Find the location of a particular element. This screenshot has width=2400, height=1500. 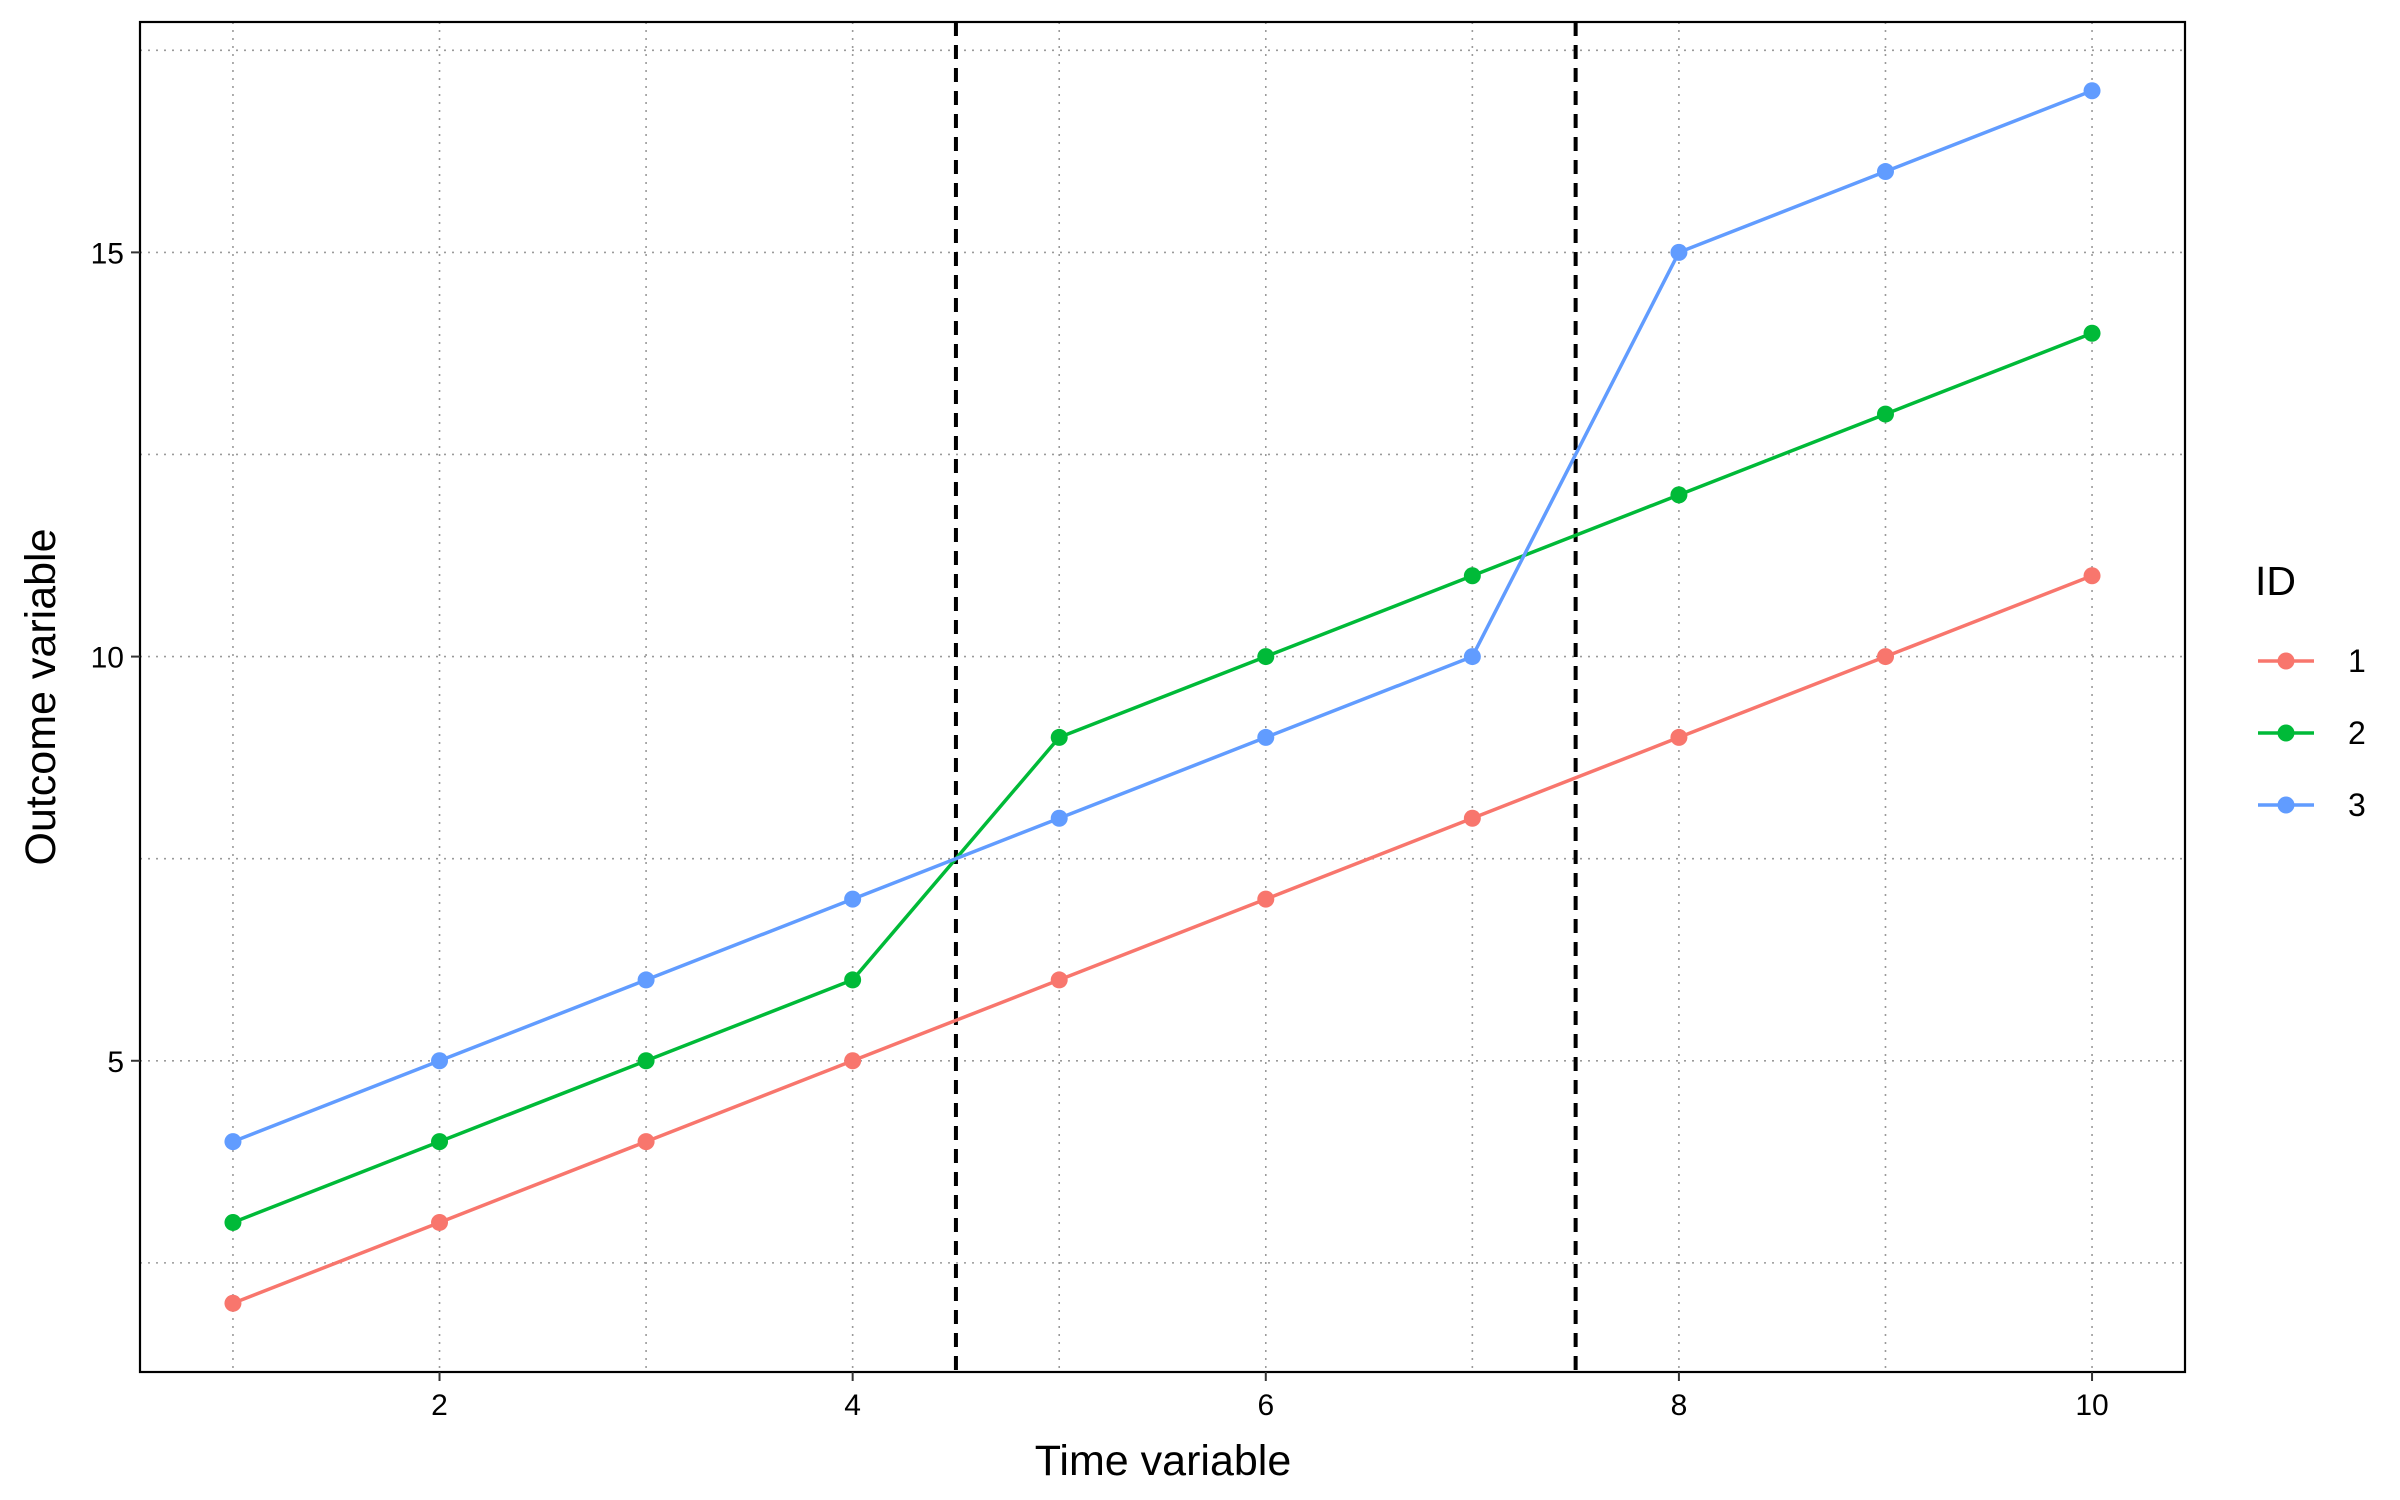

y-tick-label: 5 is located at coordinates (115, 1062).